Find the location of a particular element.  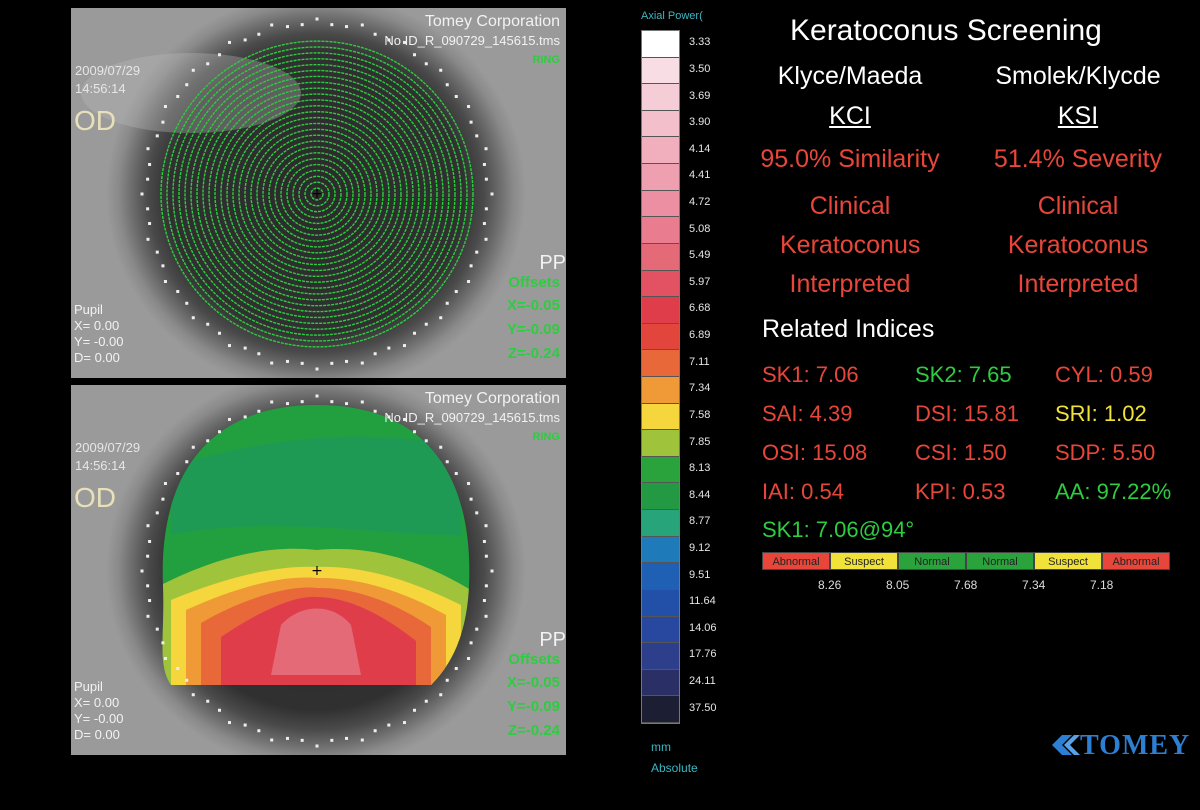

classification-threshold: 8.05 is located at coordinates (898, 585).